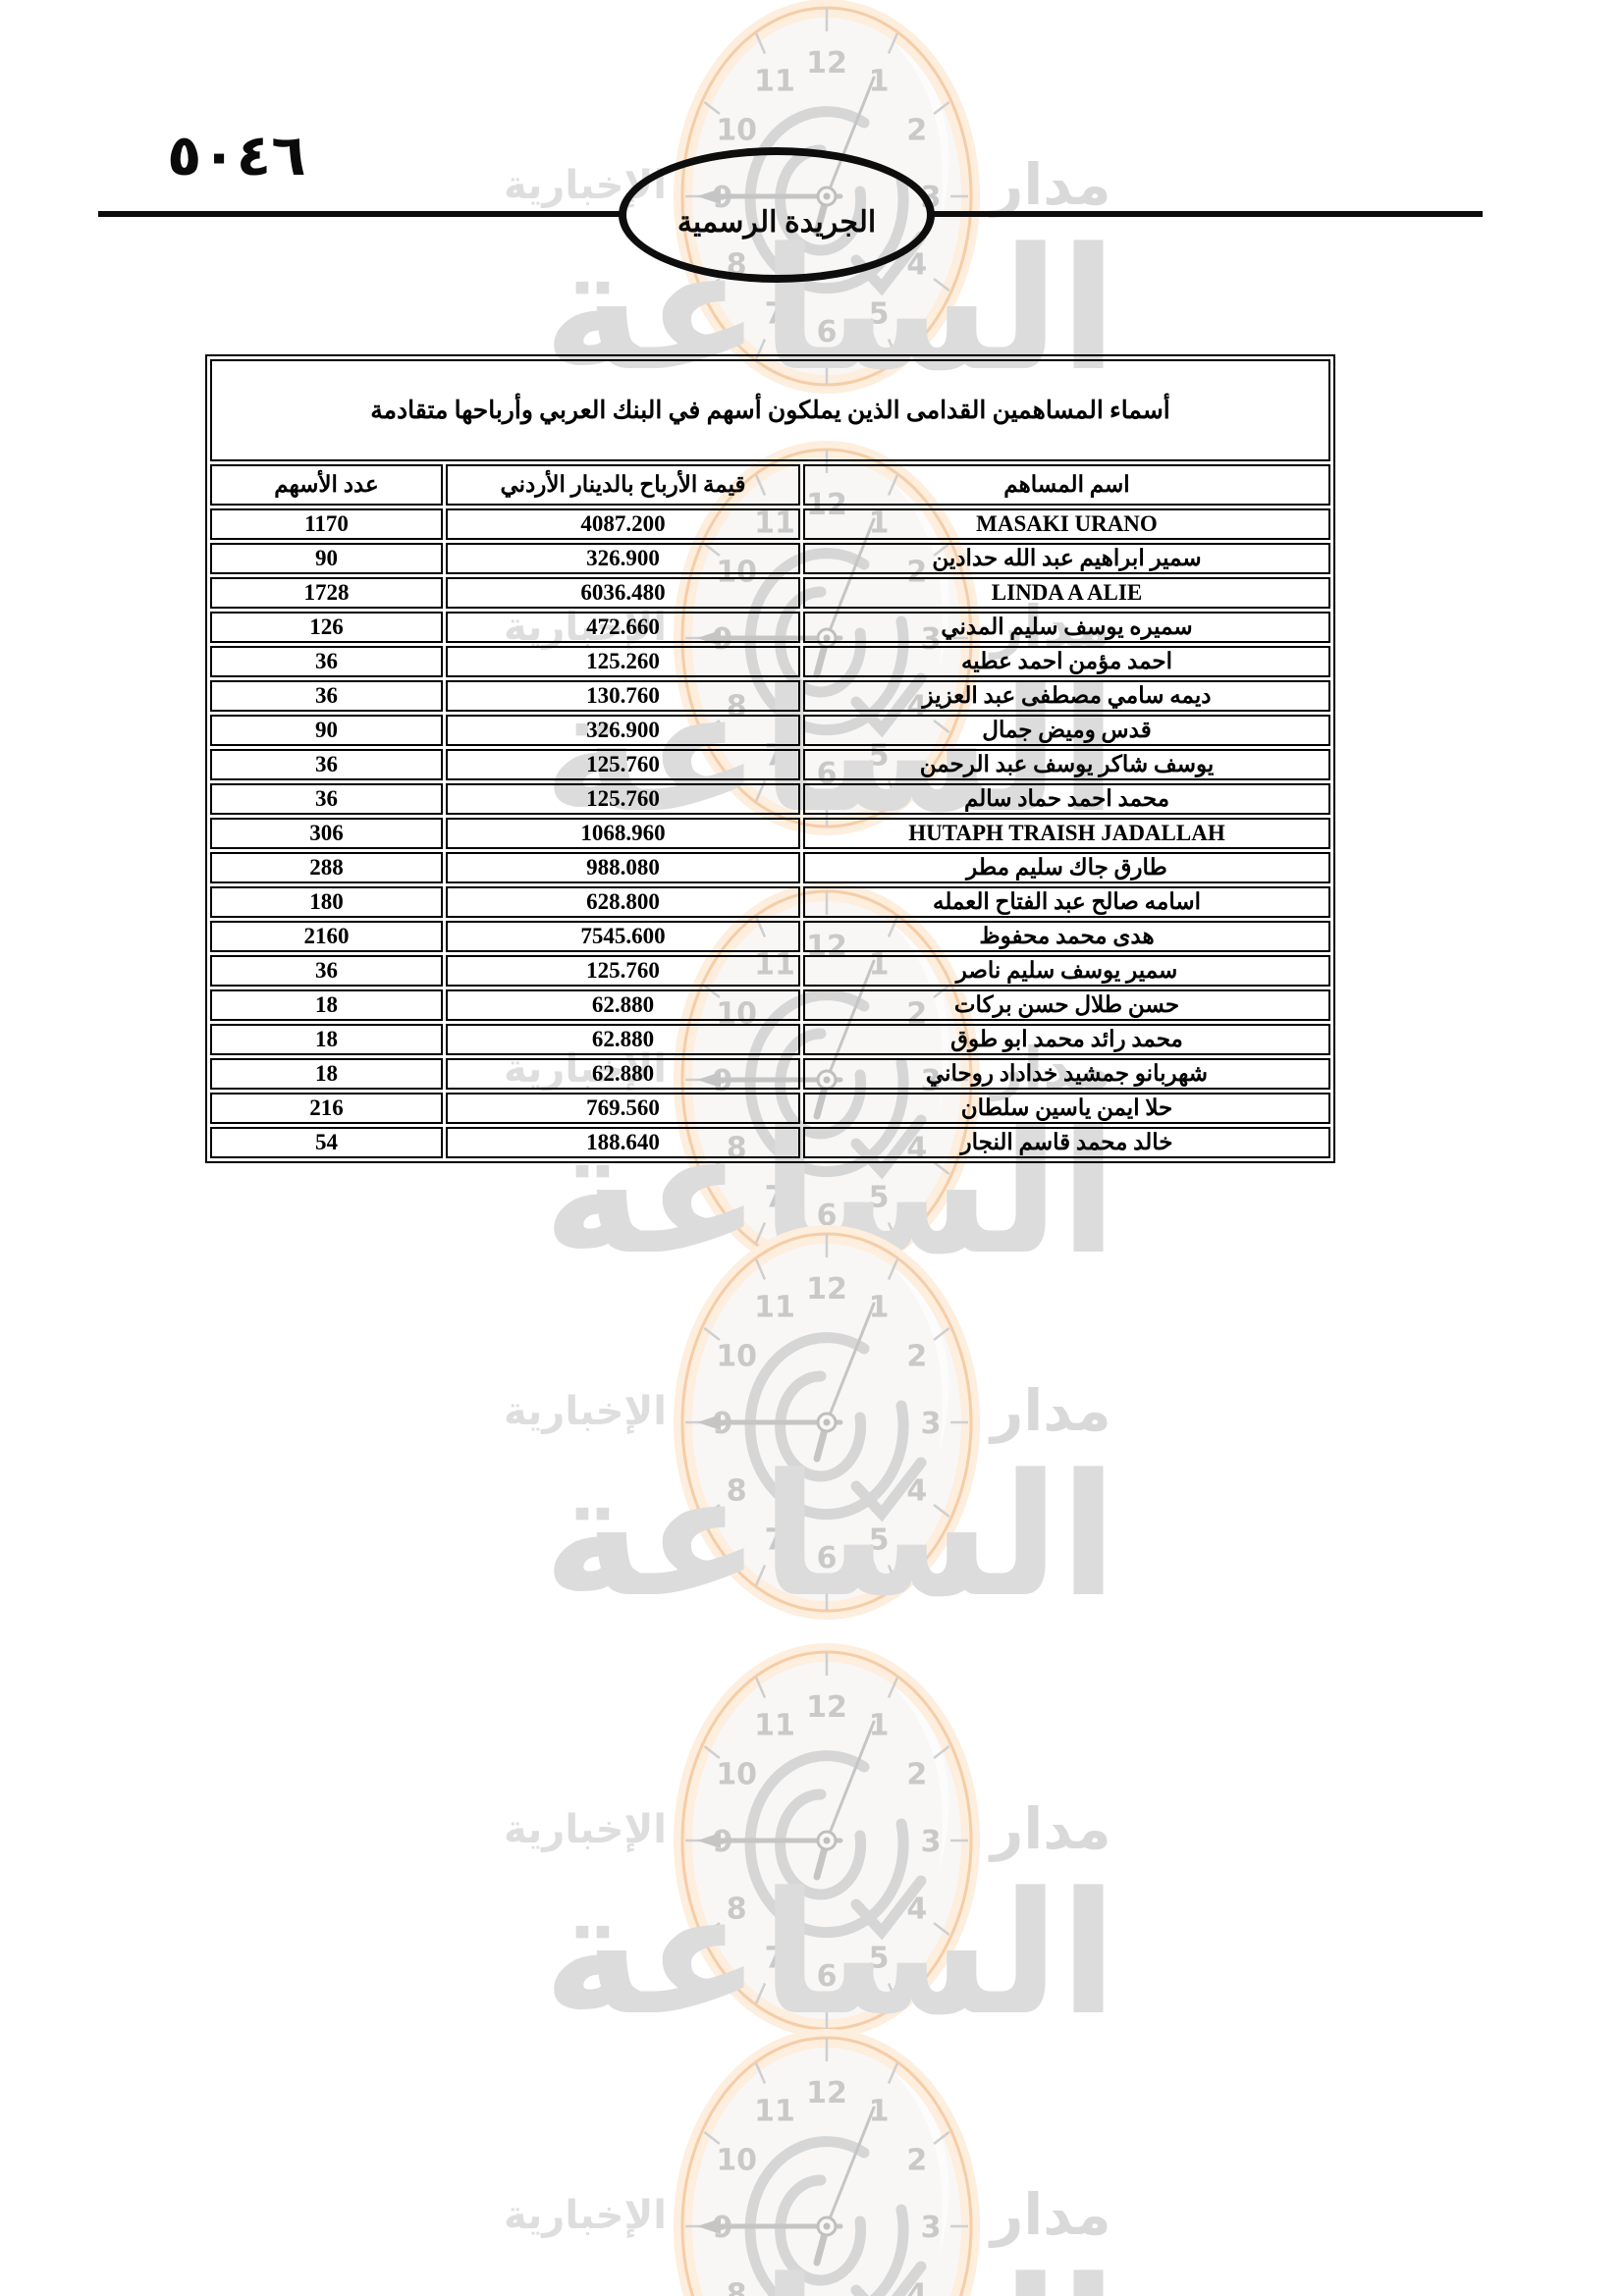 This screenshot has width=1624, height=2296. I want to click on table-row: 18 62.880 شهربانو جمشيد خداداد روحاني, so click(770, 1074).